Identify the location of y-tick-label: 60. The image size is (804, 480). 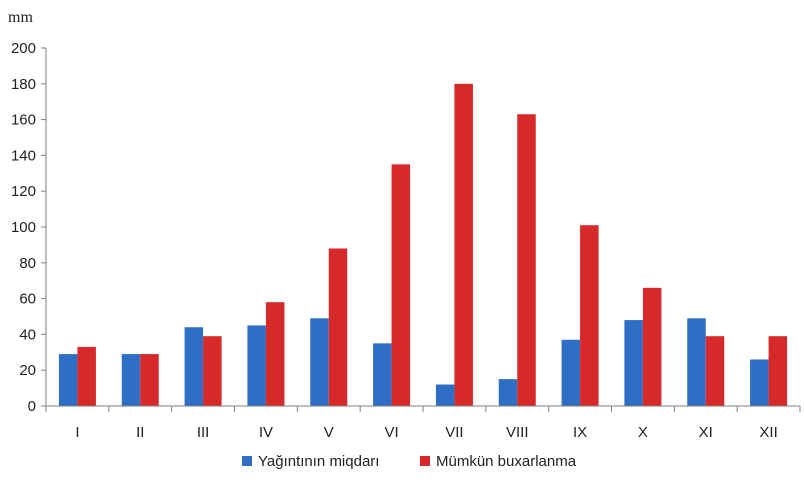
(27, 299).